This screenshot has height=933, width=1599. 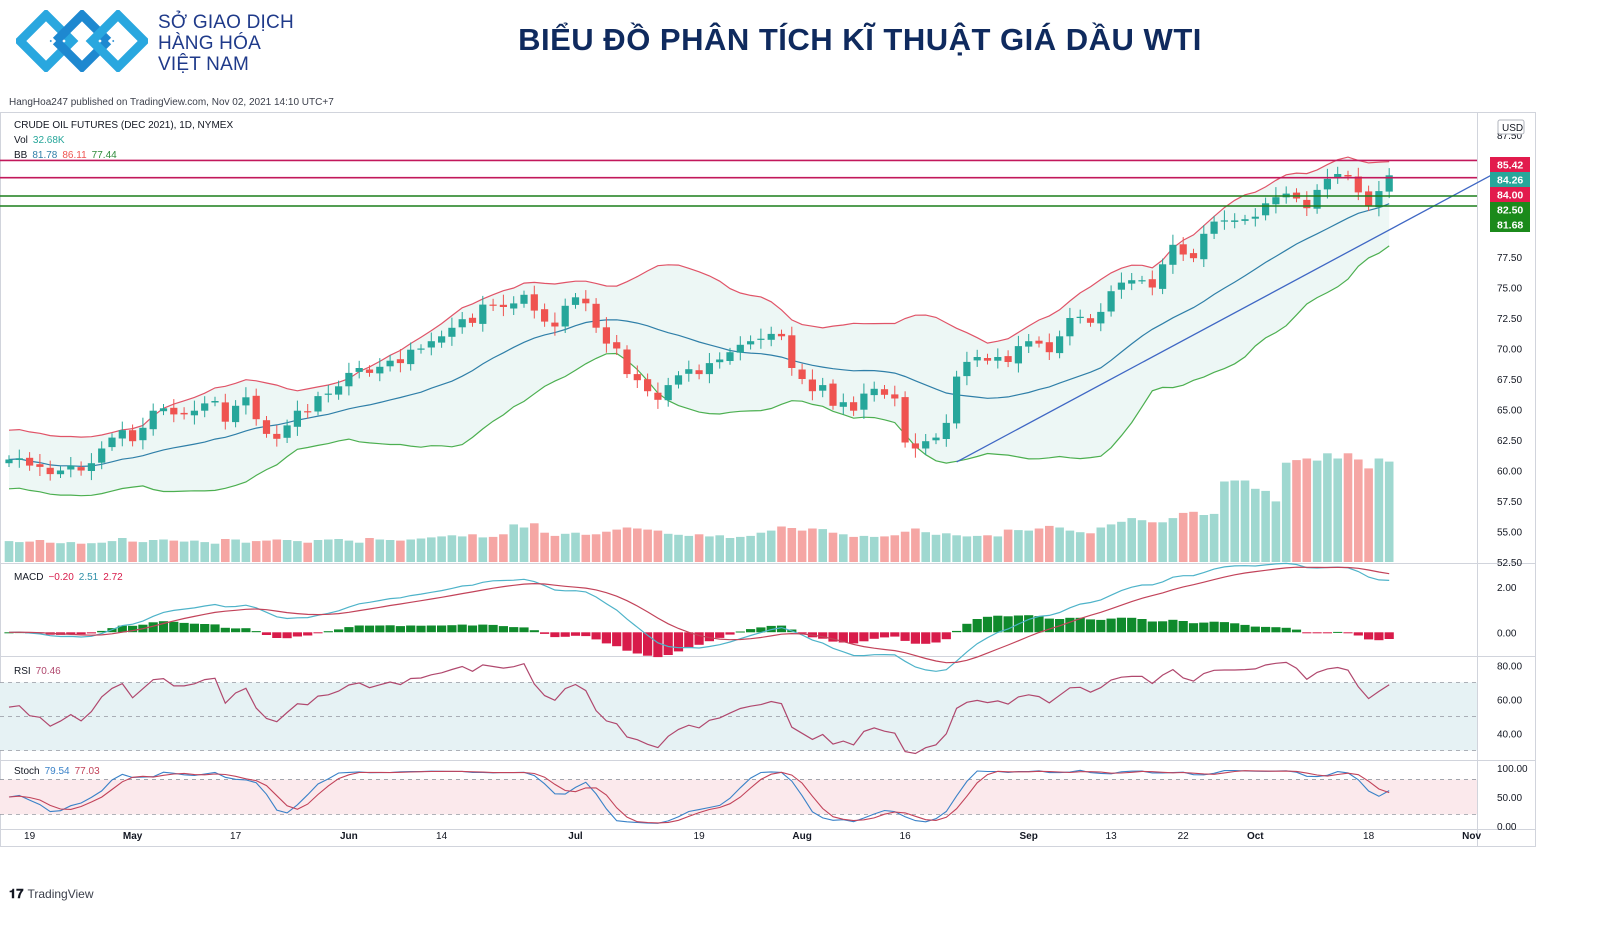 I want to click on price-tick-label: 70.00, so click(x=1509, y=350).